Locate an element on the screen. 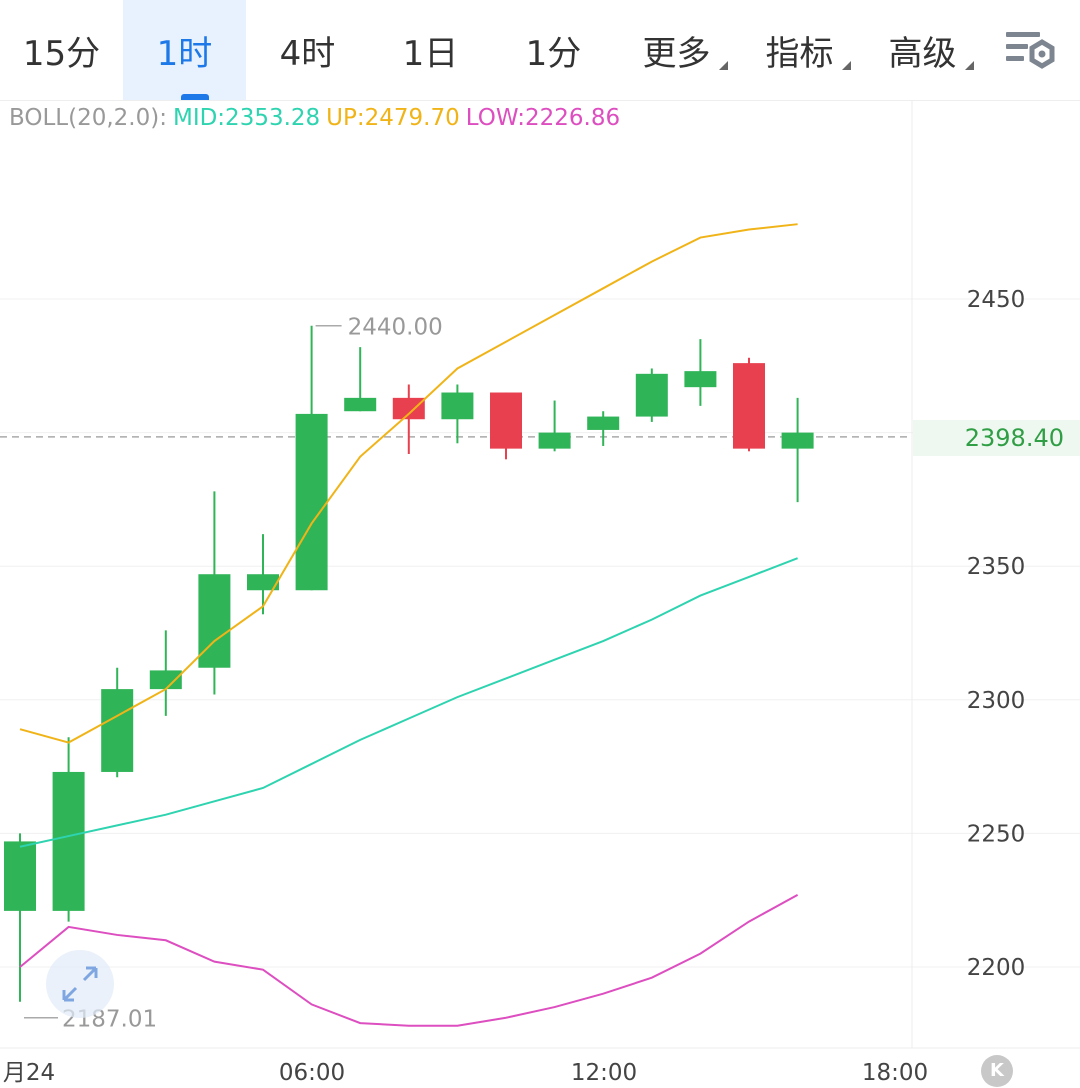 Image resolution: width=1080 pixels, height=1088 pixels. tab-label: 4时 is located at coordinates (307, 53).